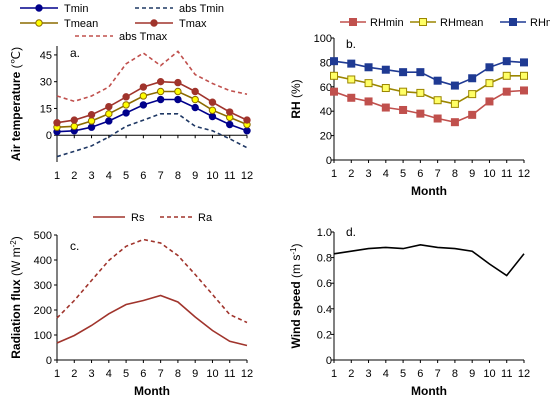 Image resolution: width=550 pixels, height=405 pixels. What do you see at coordinates (324, 284) in the screenshot?
I see `y-tick-label: 0.6` at bounding box center [324, 284].